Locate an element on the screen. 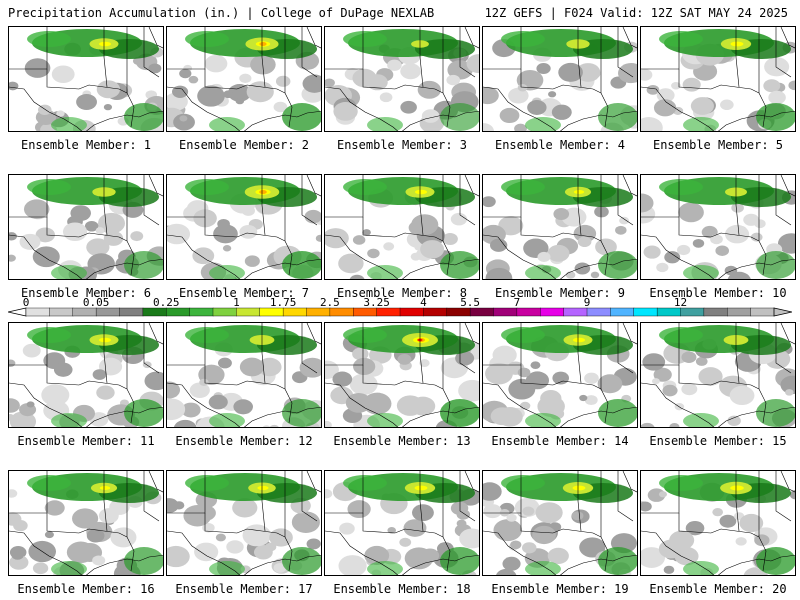 The height and width of the screenshot is (600, 800). colorbar-tick-label: 0.25 is located at coordinates (166, 302).